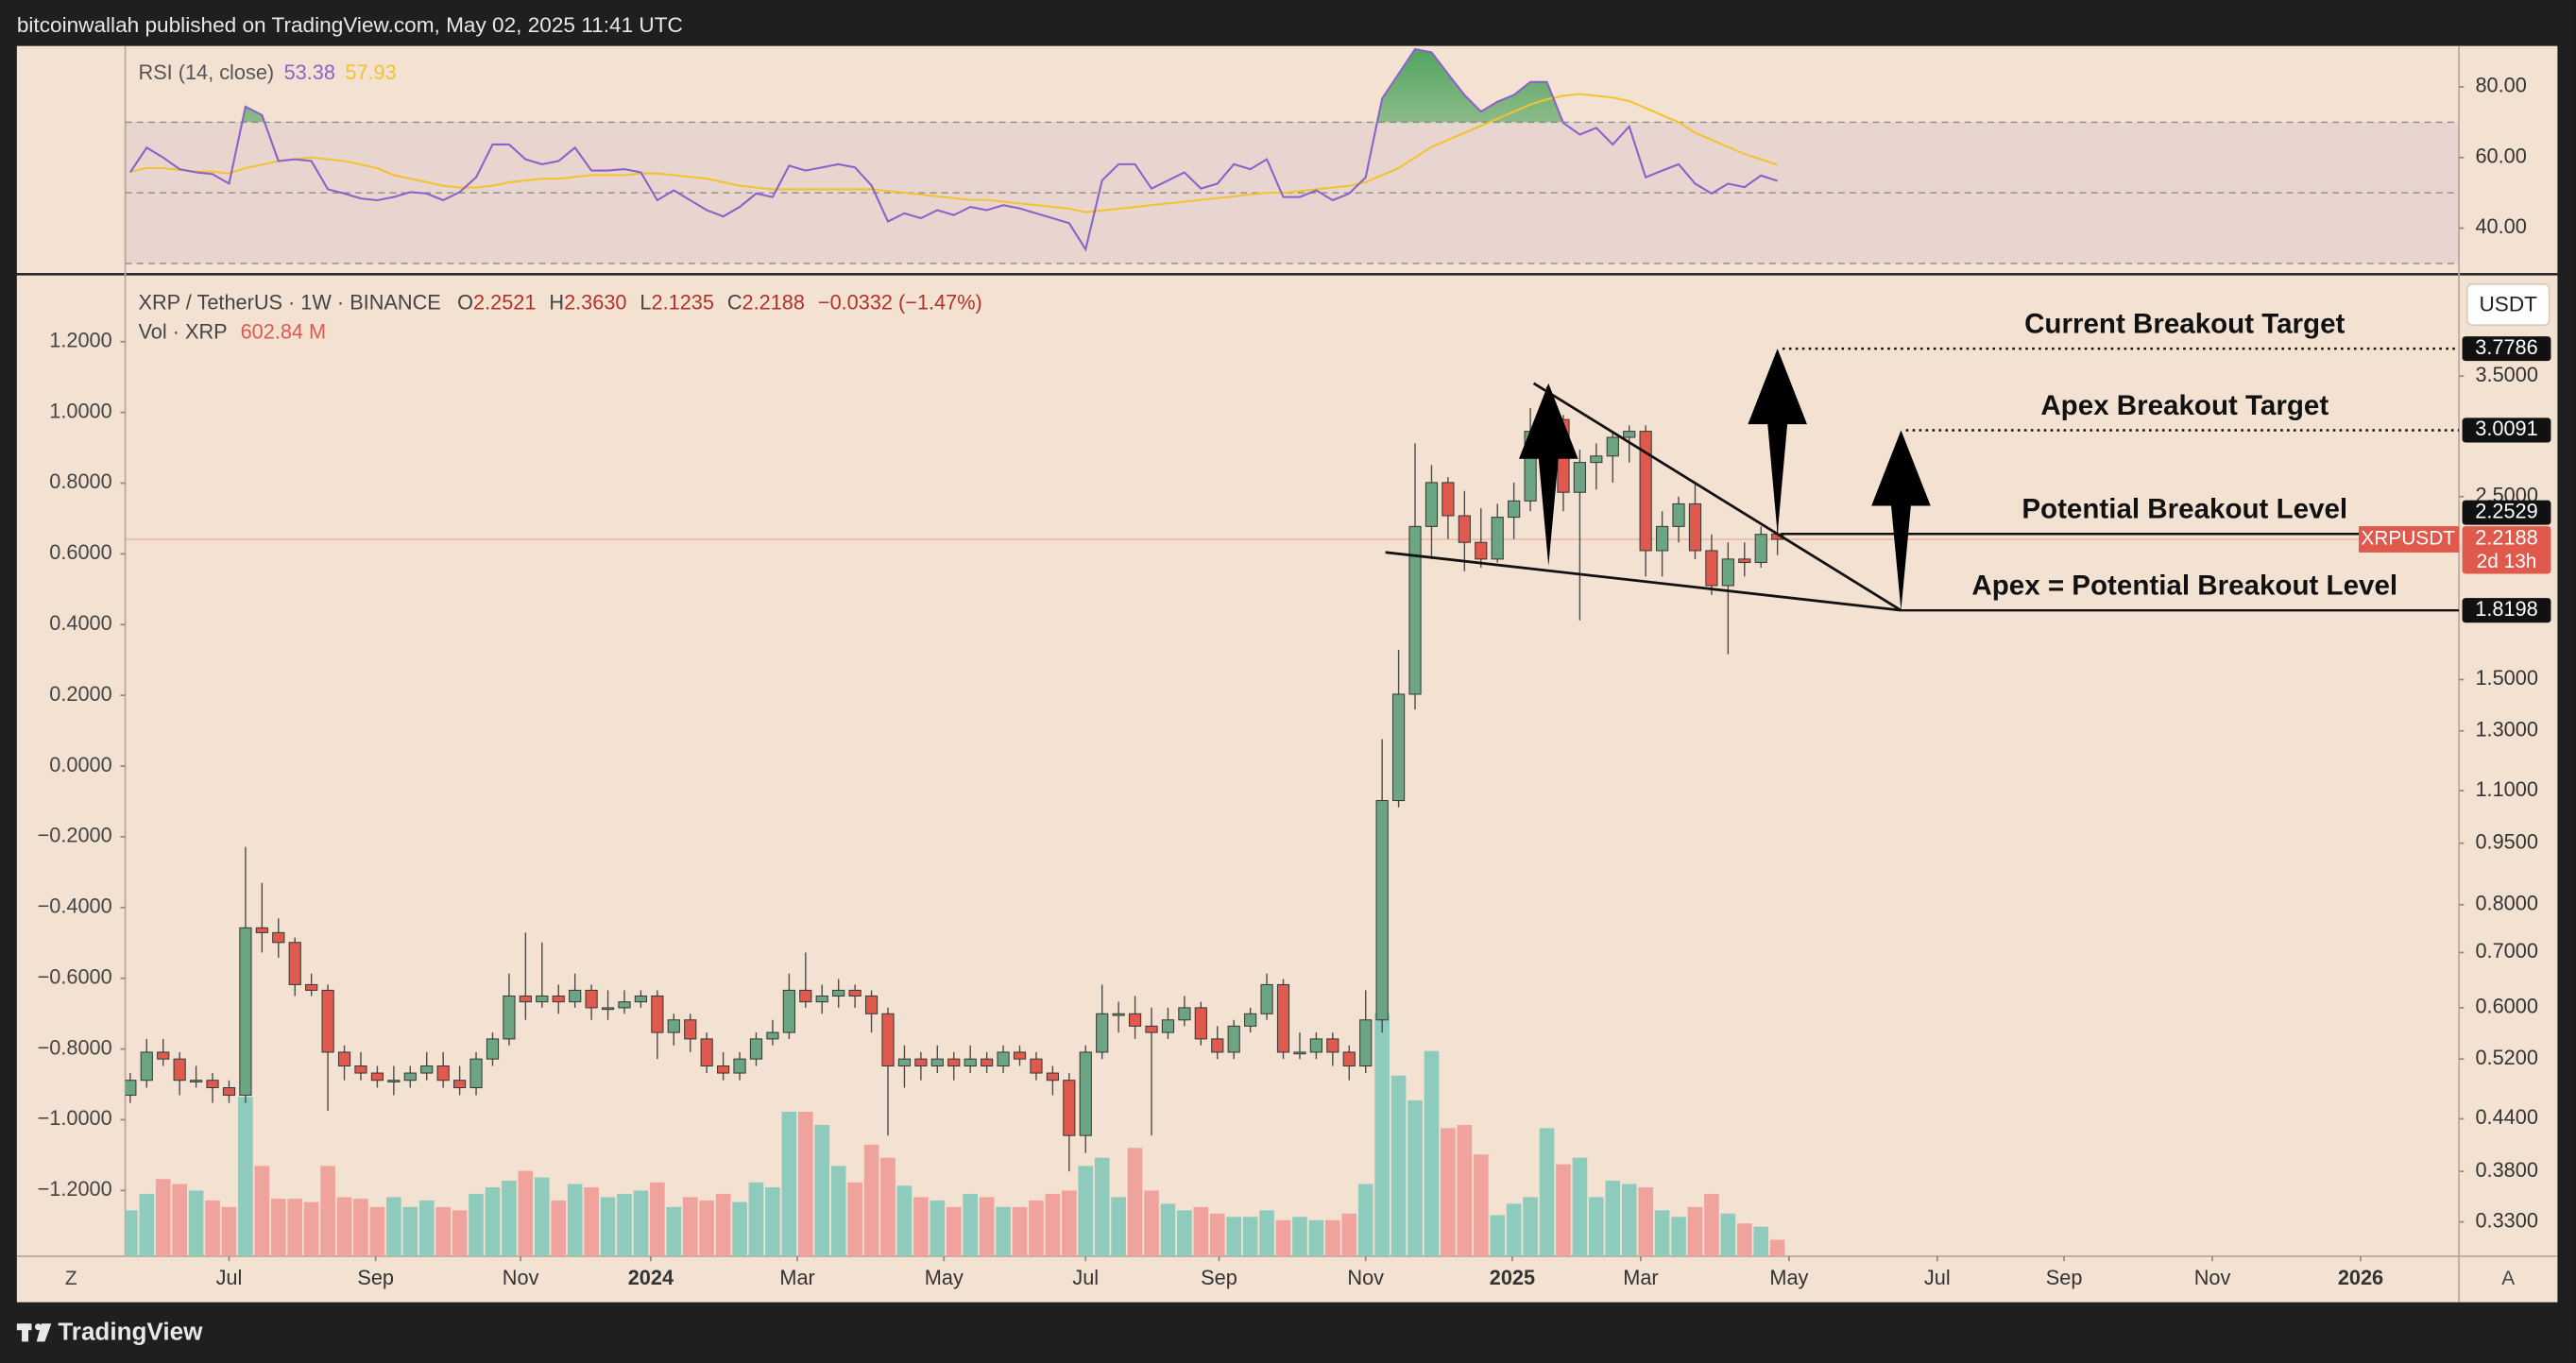 The image size is (2576, 1363). I want to click on price-tick-label: 1.3000, so click(2506, 729).